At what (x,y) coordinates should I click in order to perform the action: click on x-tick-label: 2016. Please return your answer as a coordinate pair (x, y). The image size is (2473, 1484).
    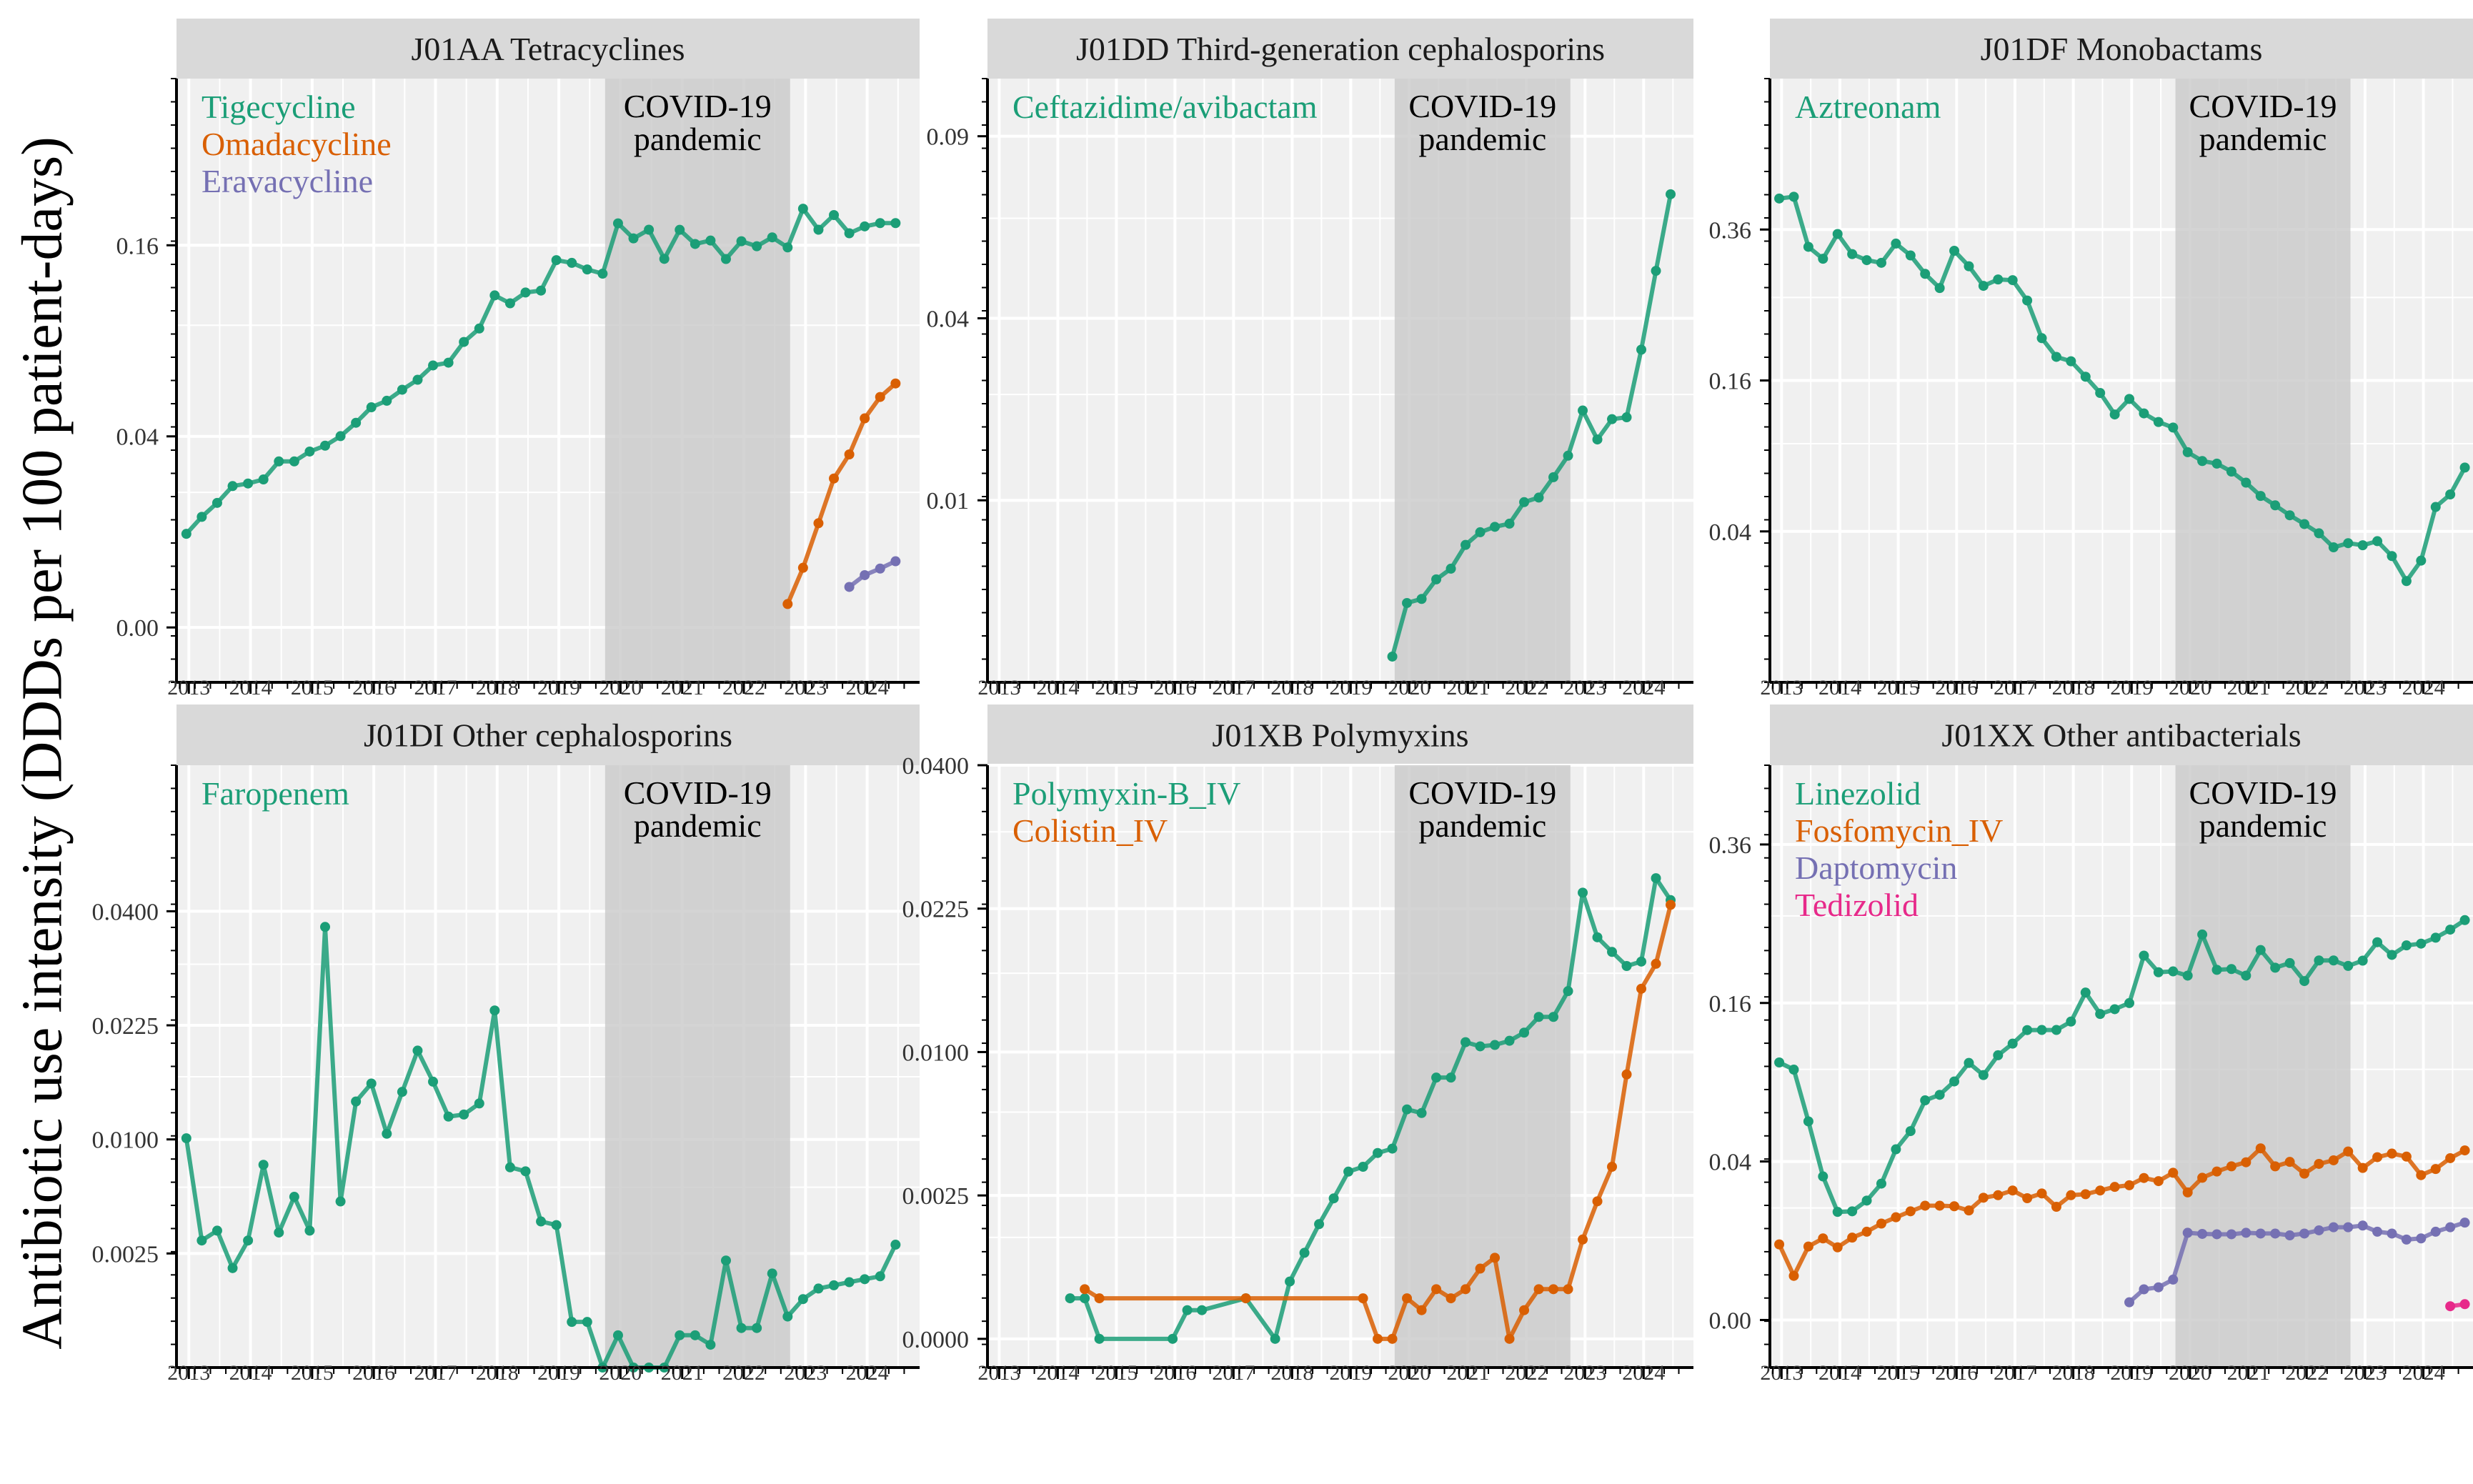
    Looking at the image, I should click on (373, 1373).